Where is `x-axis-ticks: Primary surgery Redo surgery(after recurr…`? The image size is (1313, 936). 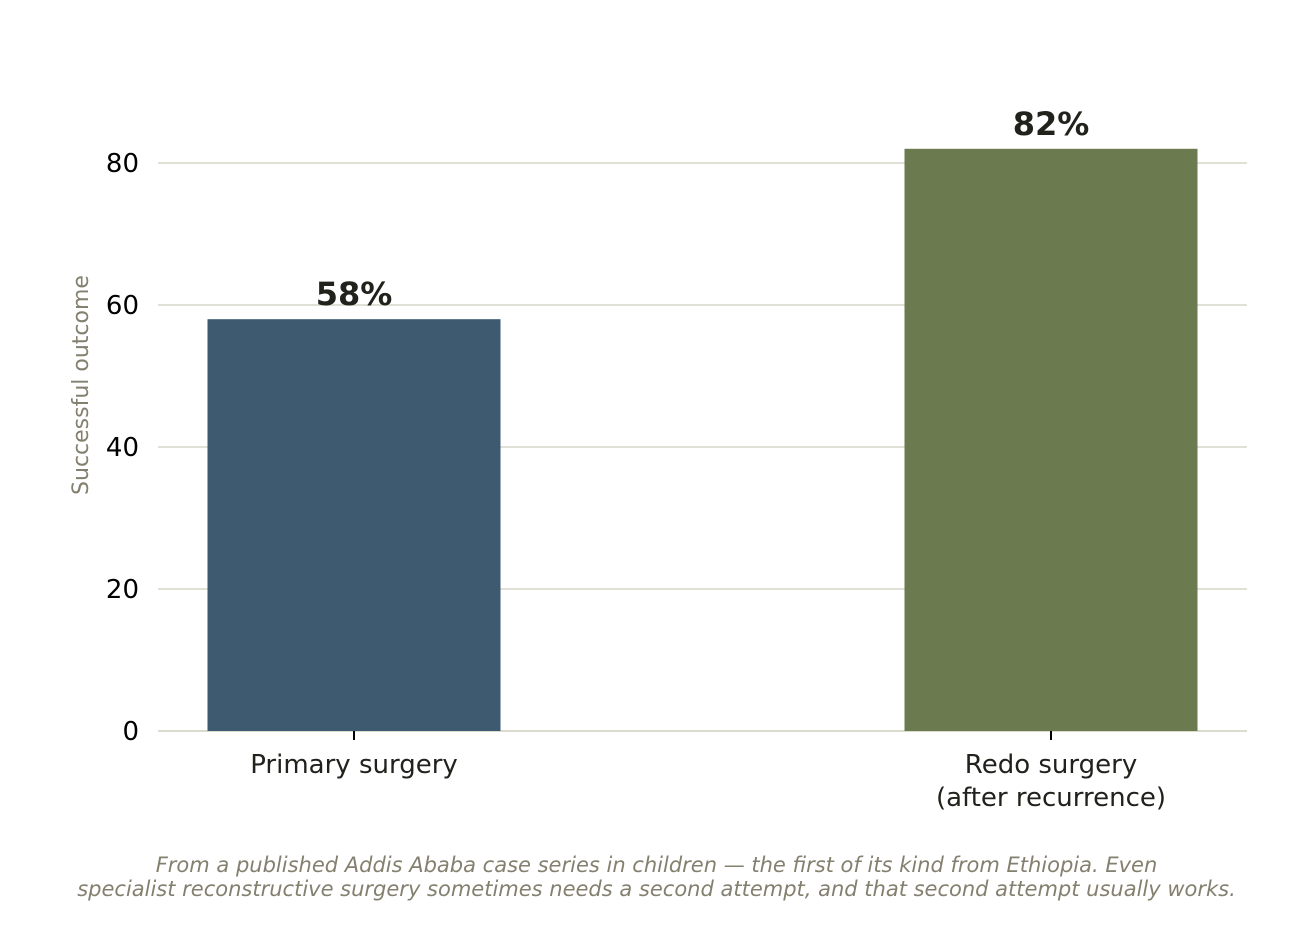
x-axis-ticks: Primary surgery Redo surgery(after recurr… is located at coordinates (708, 772).